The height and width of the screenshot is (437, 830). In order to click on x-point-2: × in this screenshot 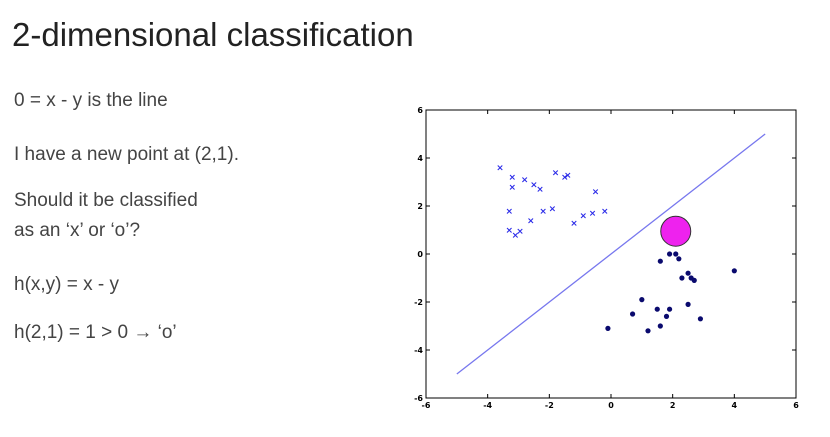, I will do `click(525, 181)`.